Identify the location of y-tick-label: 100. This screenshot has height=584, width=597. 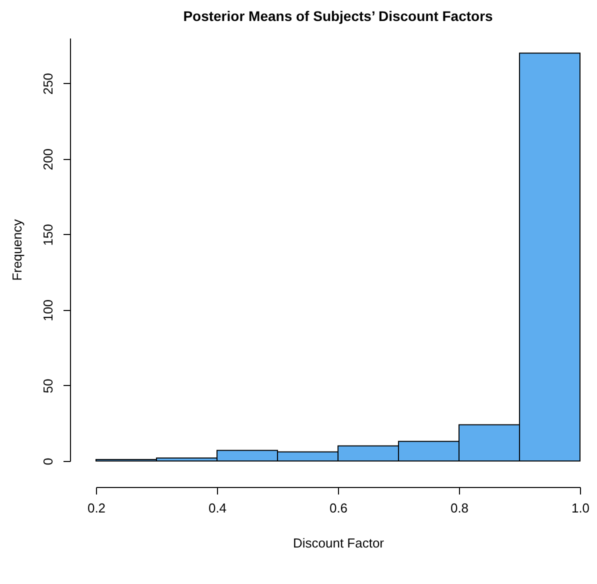
(48, 311).